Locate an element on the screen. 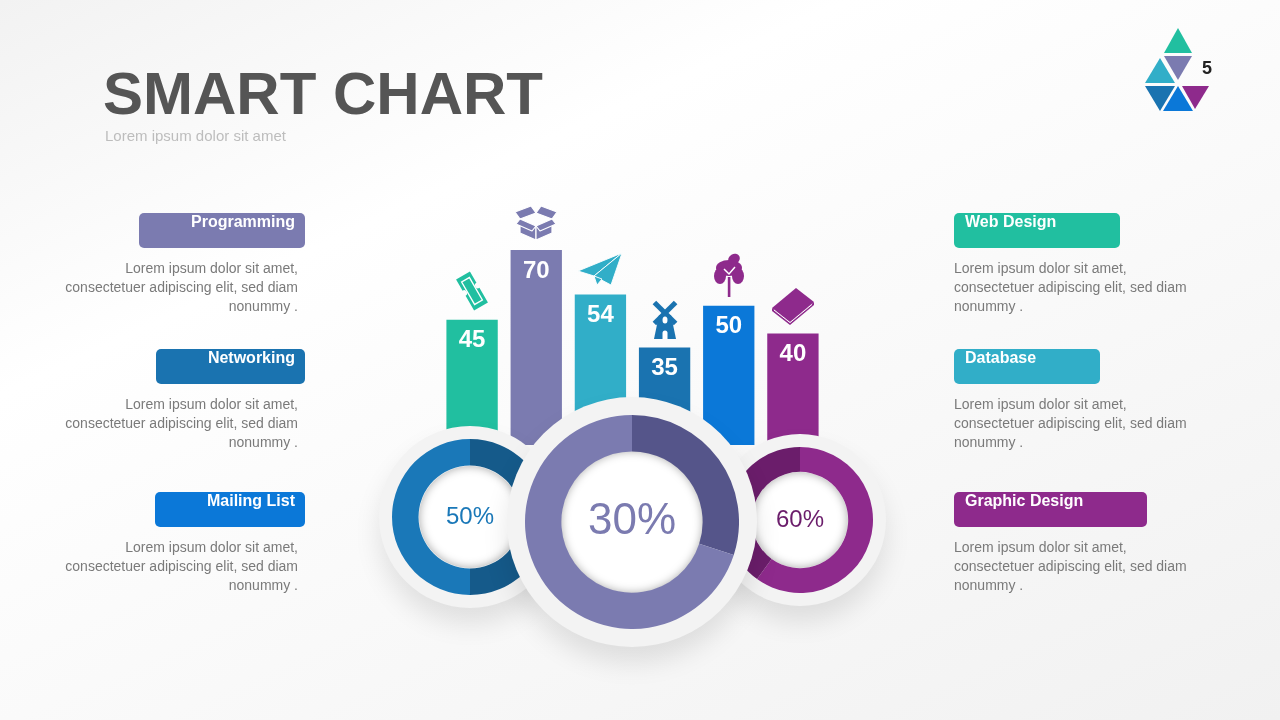 The height and width of the screenshot is (720, 1280). text: Mailing List is located at coordinates (251, 501).